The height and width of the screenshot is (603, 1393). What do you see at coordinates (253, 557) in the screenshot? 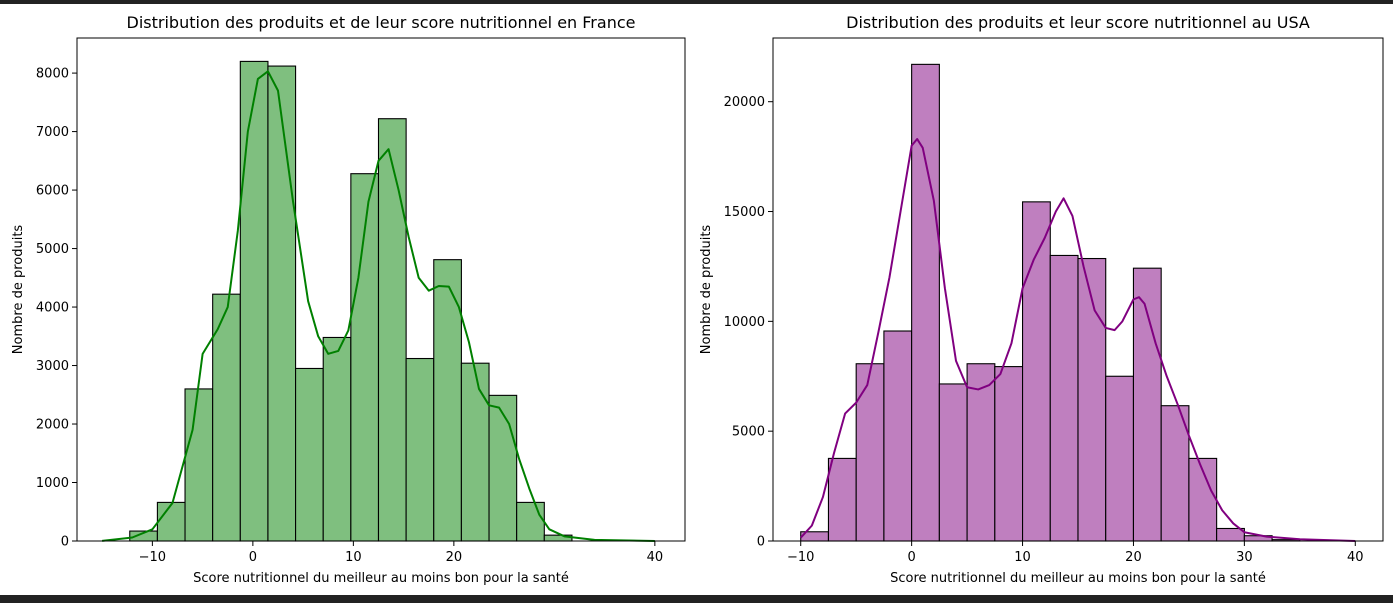
I see `france-xtick-label: 0` at bounding box center [253, 557].